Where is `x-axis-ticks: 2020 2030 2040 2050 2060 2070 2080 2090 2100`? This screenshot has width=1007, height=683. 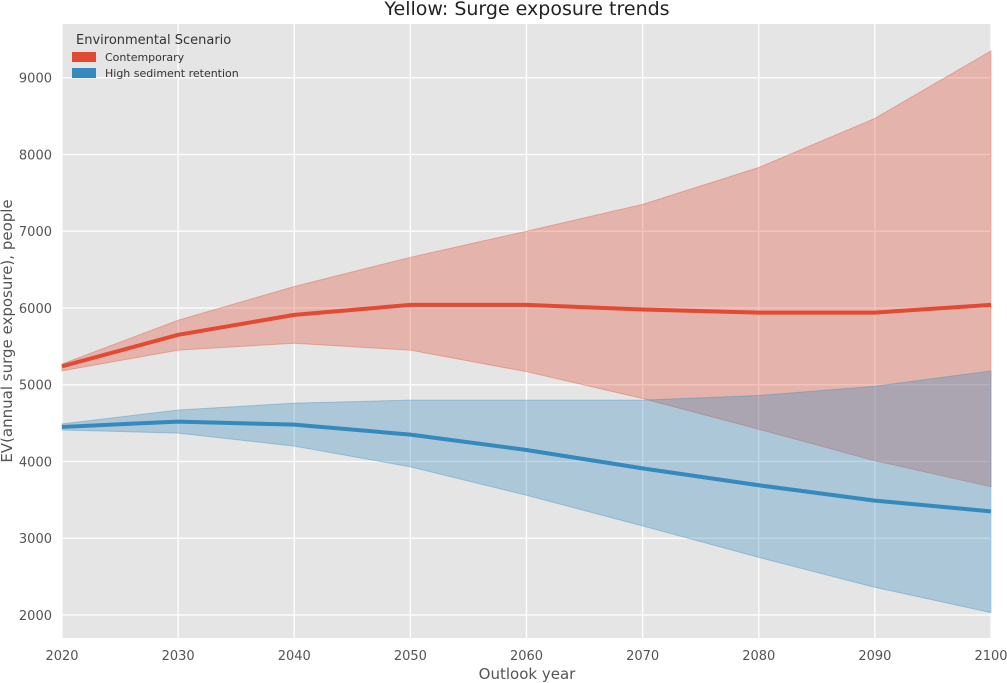
x-axis-ticks: 2020 2030 2040 2050 2060 2070 2080 2090 2100 is located at coordinates (526, 656).